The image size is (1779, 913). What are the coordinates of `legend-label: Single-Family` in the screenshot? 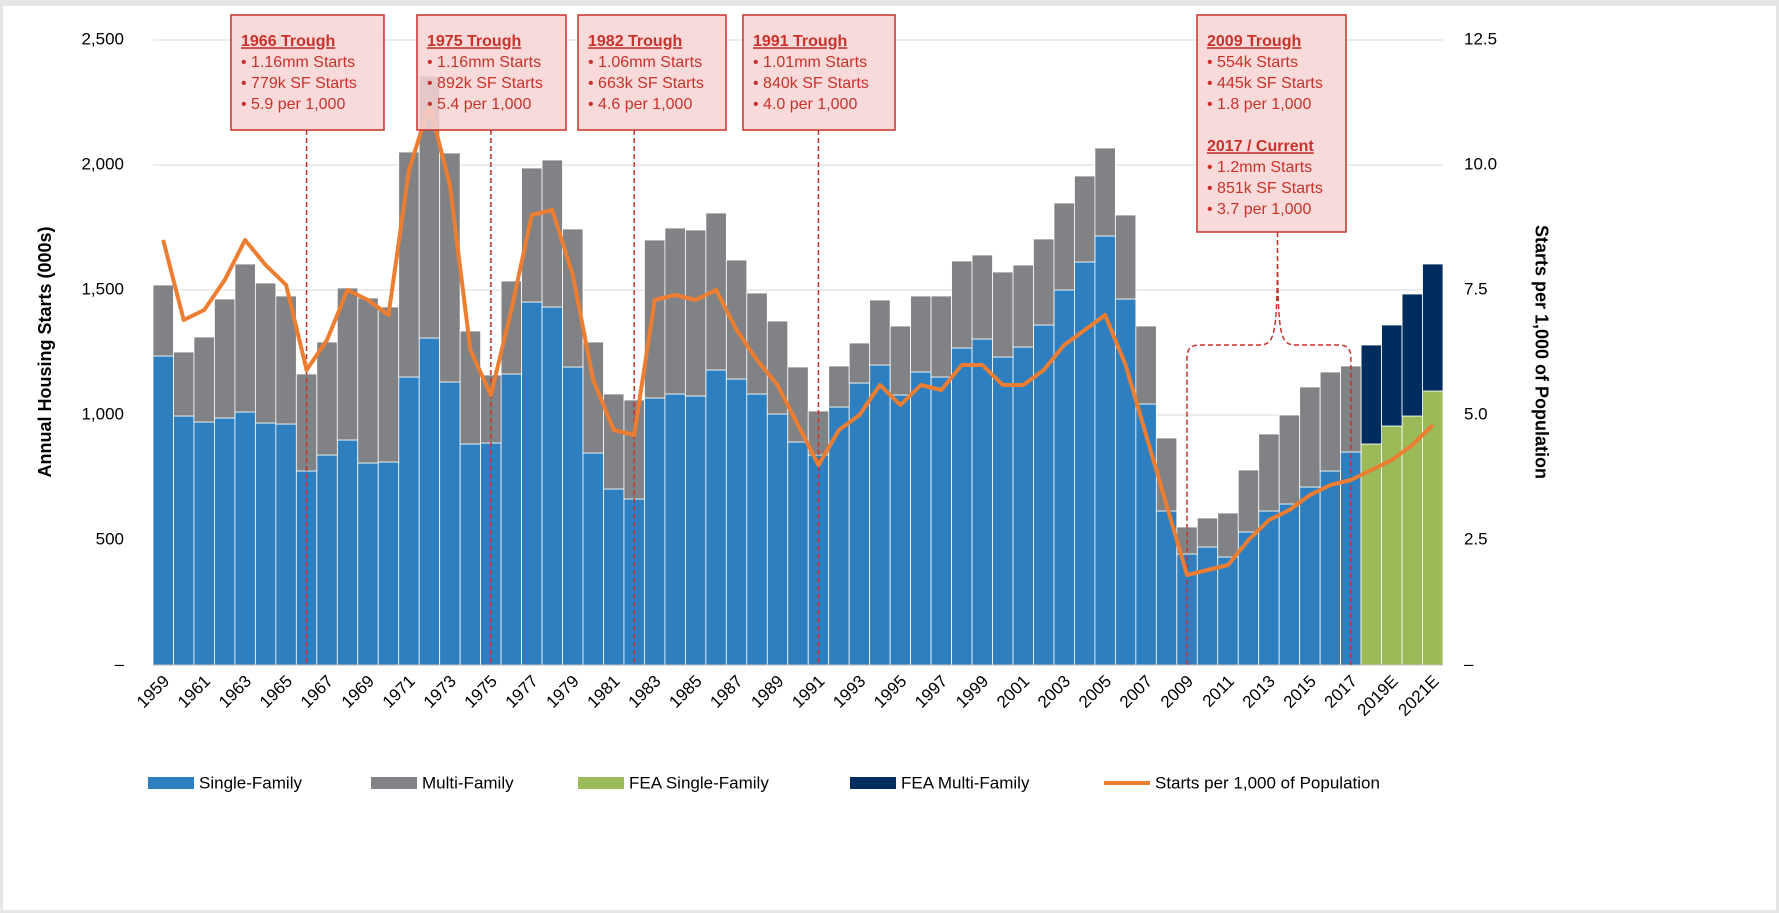 It's located at (250, 782).